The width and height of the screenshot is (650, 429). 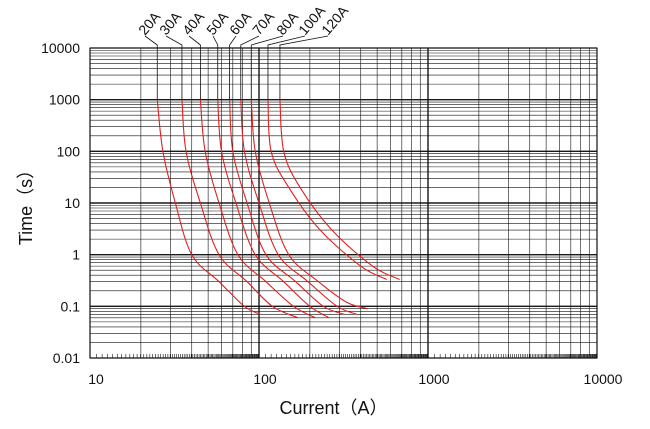 What do you see at coordinates (170, 23) in the screenshot?
I see `series-label-30A: 30A` at bounding box center [170, 23].